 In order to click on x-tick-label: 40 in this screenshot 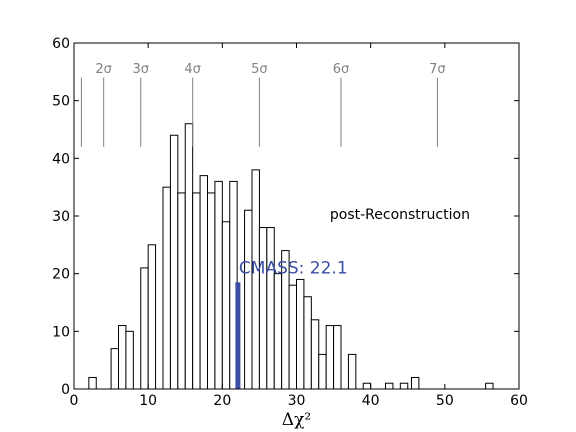, I will do `click(371, 401)`.